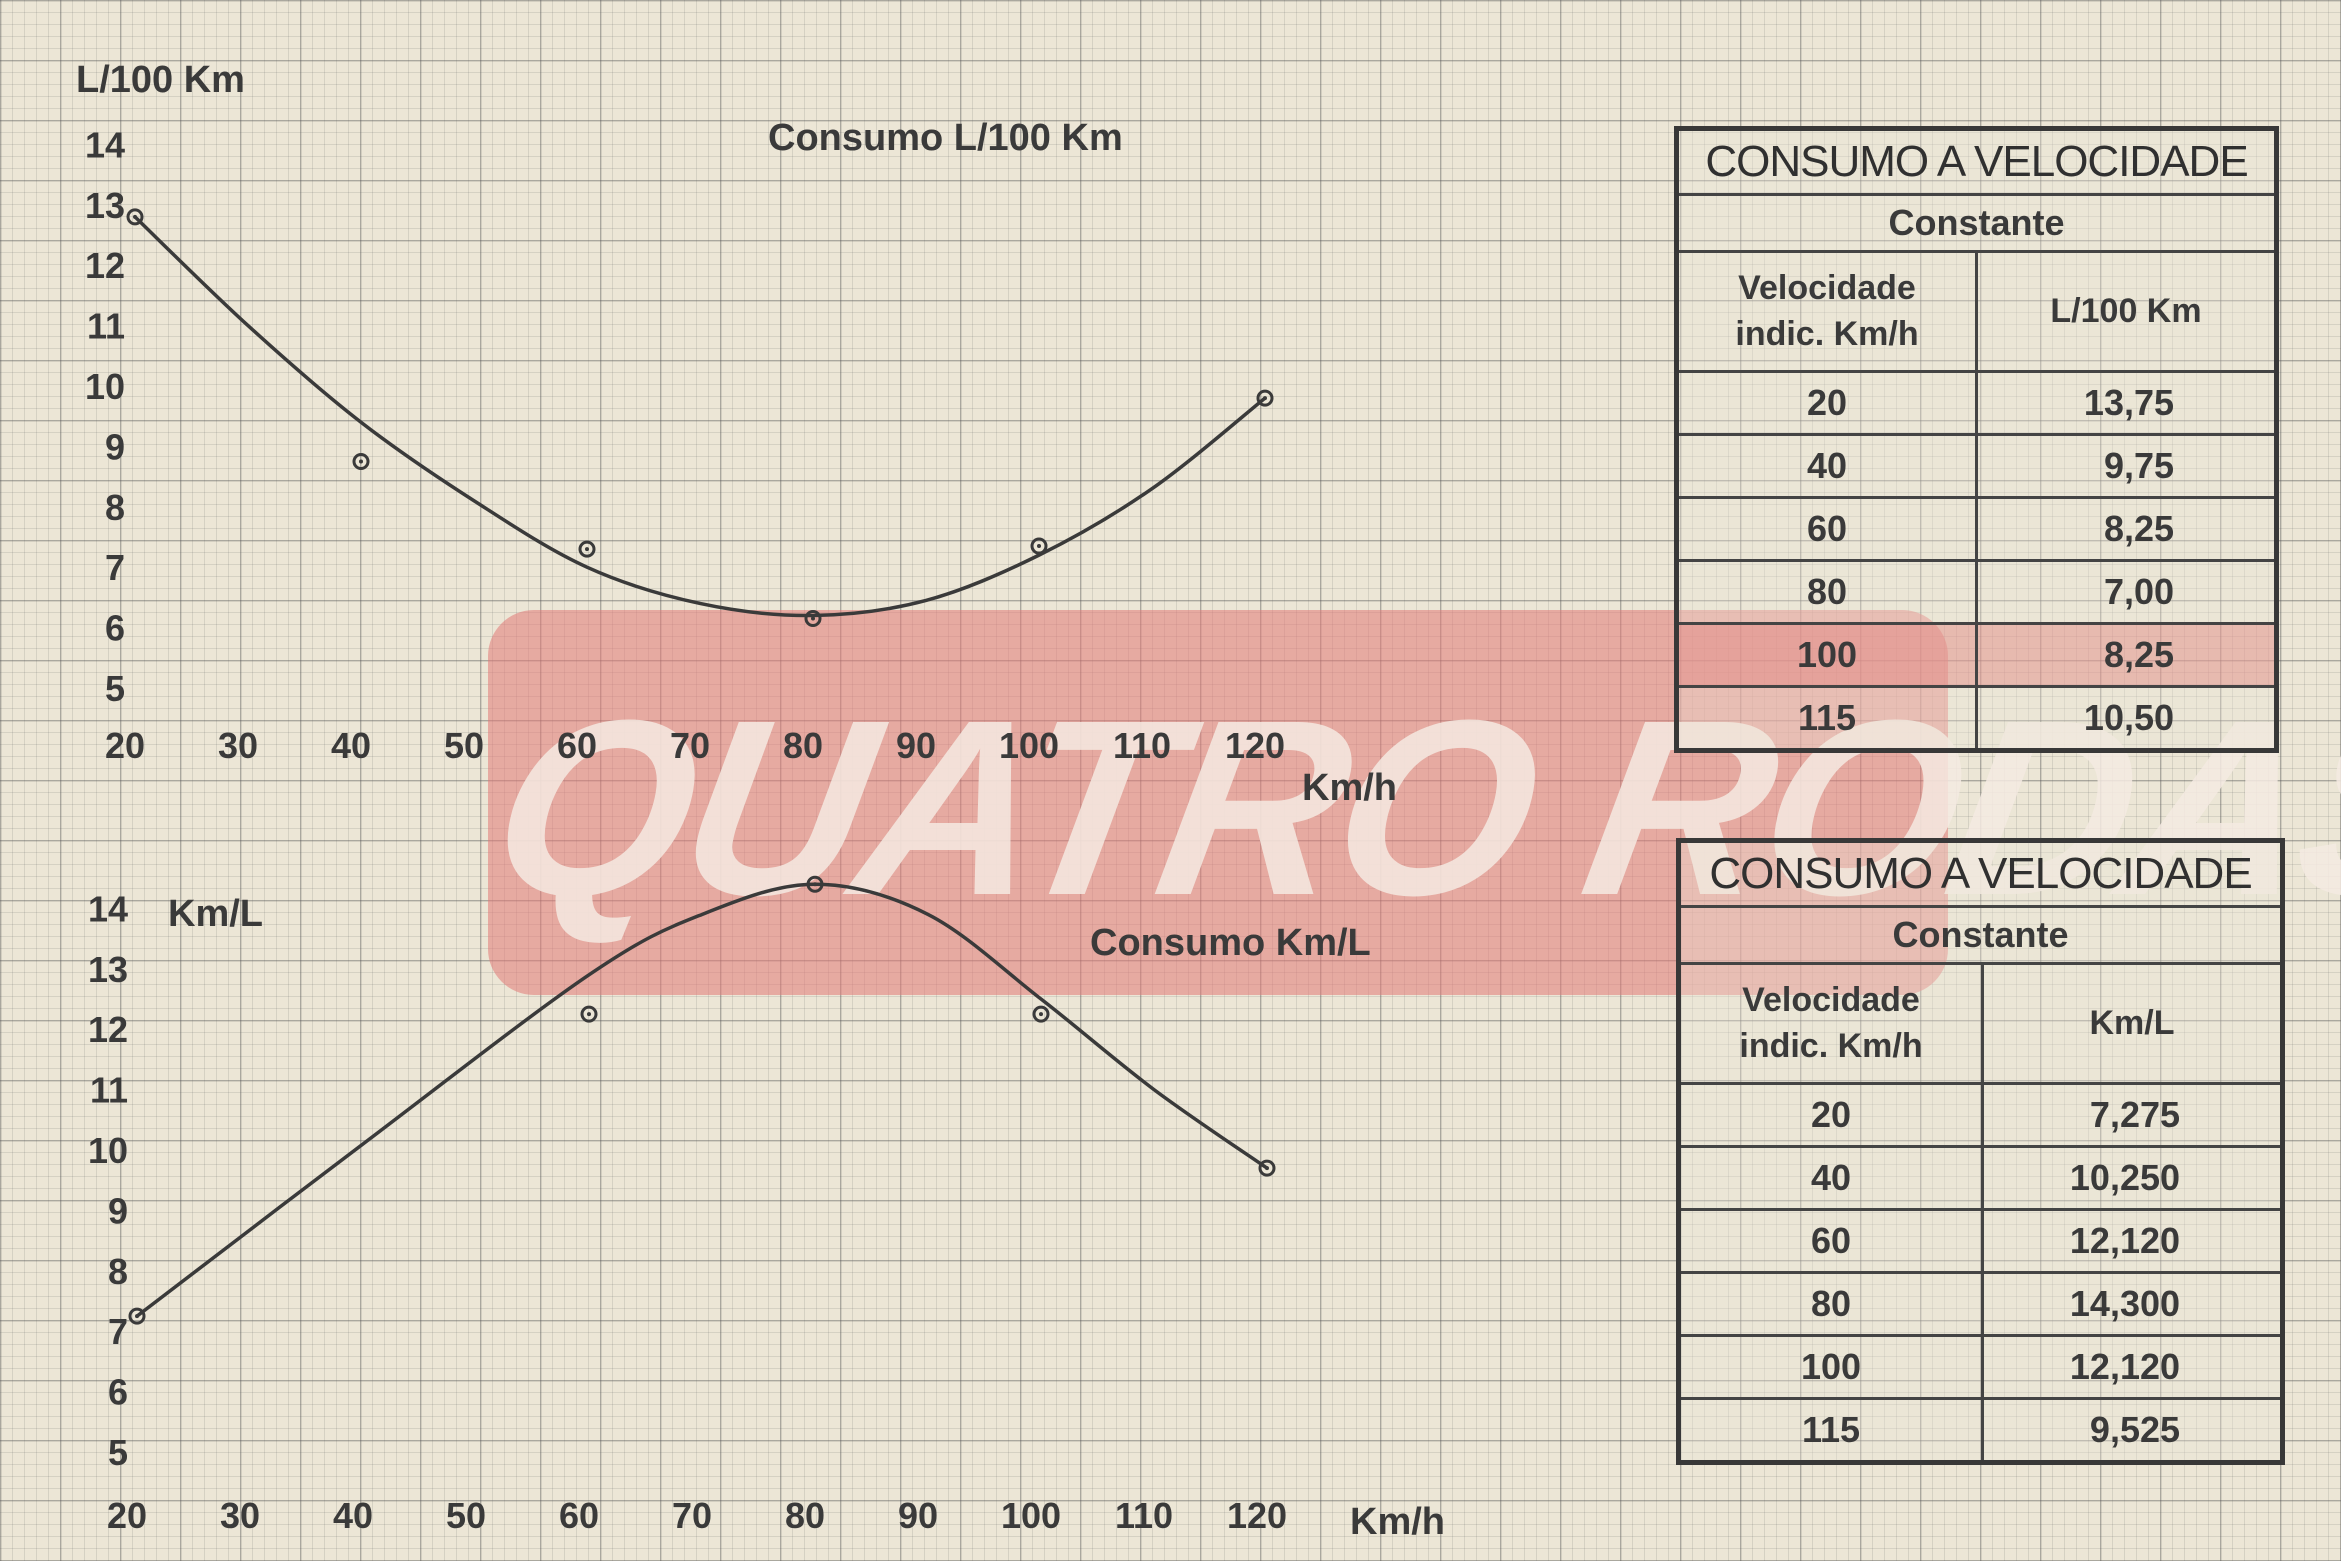  I want to click on y-tick-label: 12, so click(108, 1029).